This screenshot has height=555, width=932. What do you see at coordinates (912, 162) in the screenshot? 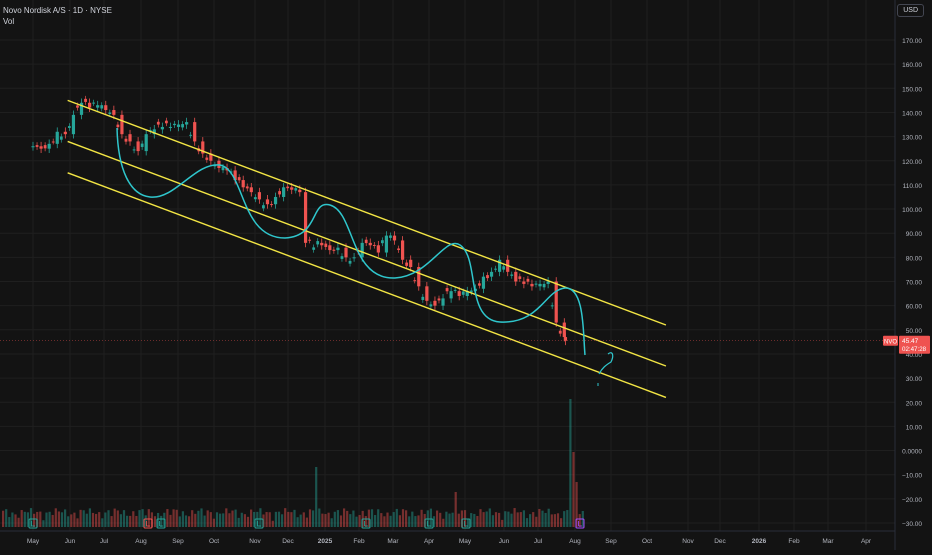
I see `y-tick-label: 120.00` at bounding box center [912, 162].